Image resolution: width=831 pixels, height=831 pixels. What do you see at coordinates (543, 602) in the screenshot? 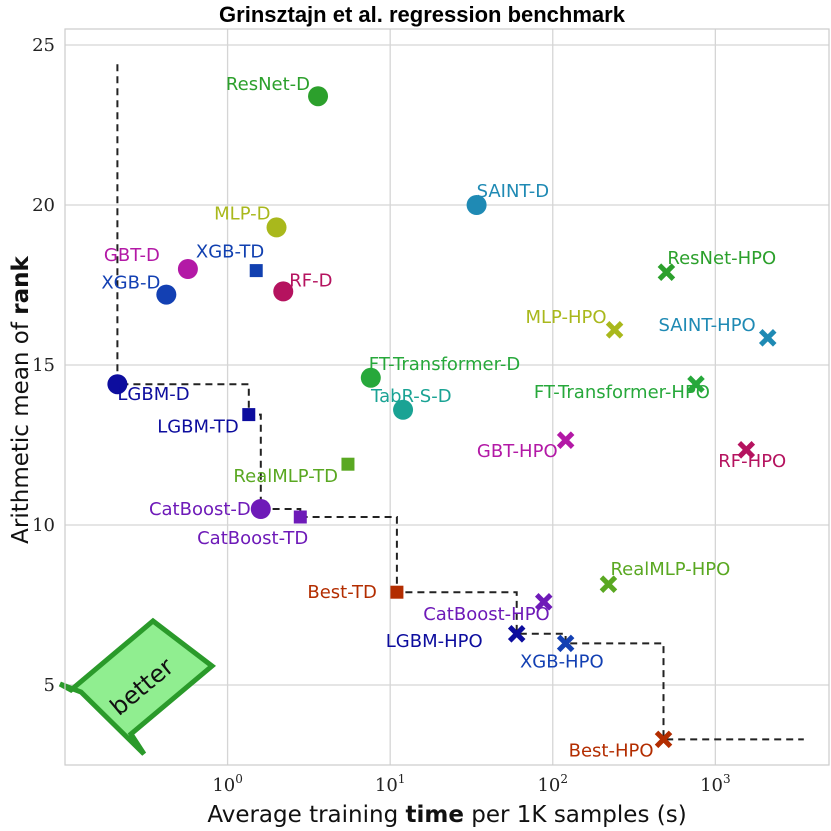
I see `point-catboost-hpo` at bounding box center [543, 602].